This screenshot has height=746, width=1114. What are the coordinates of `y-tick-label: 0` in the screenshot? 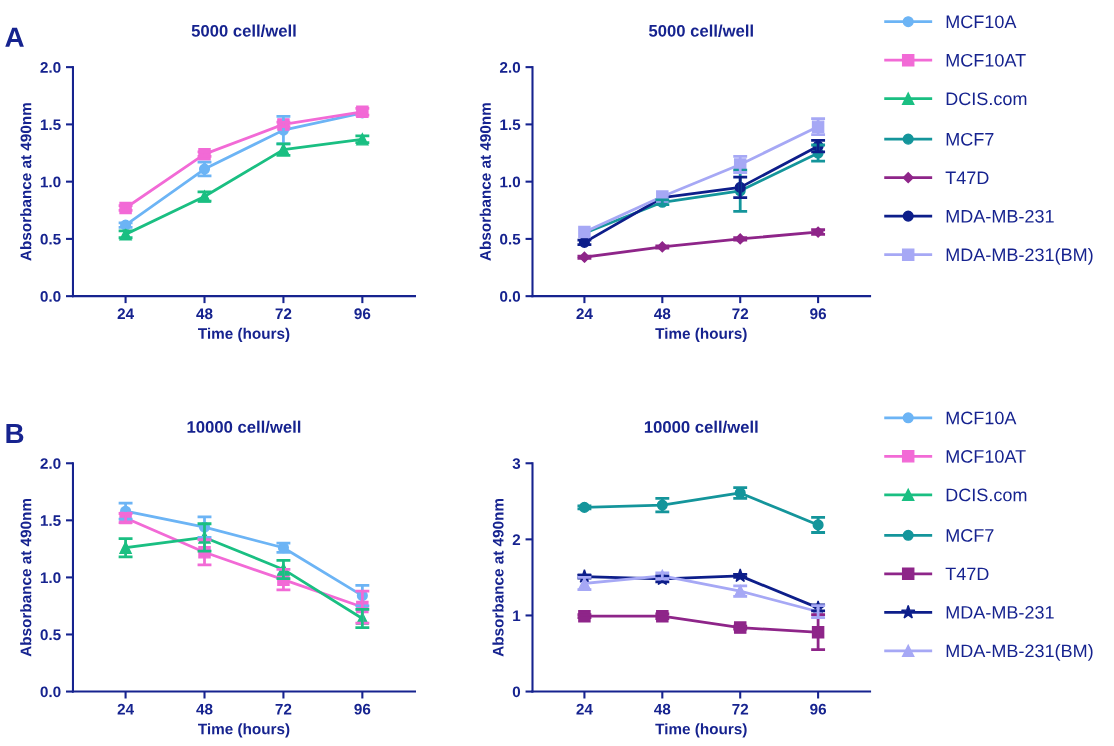 It's located at (516, 692).